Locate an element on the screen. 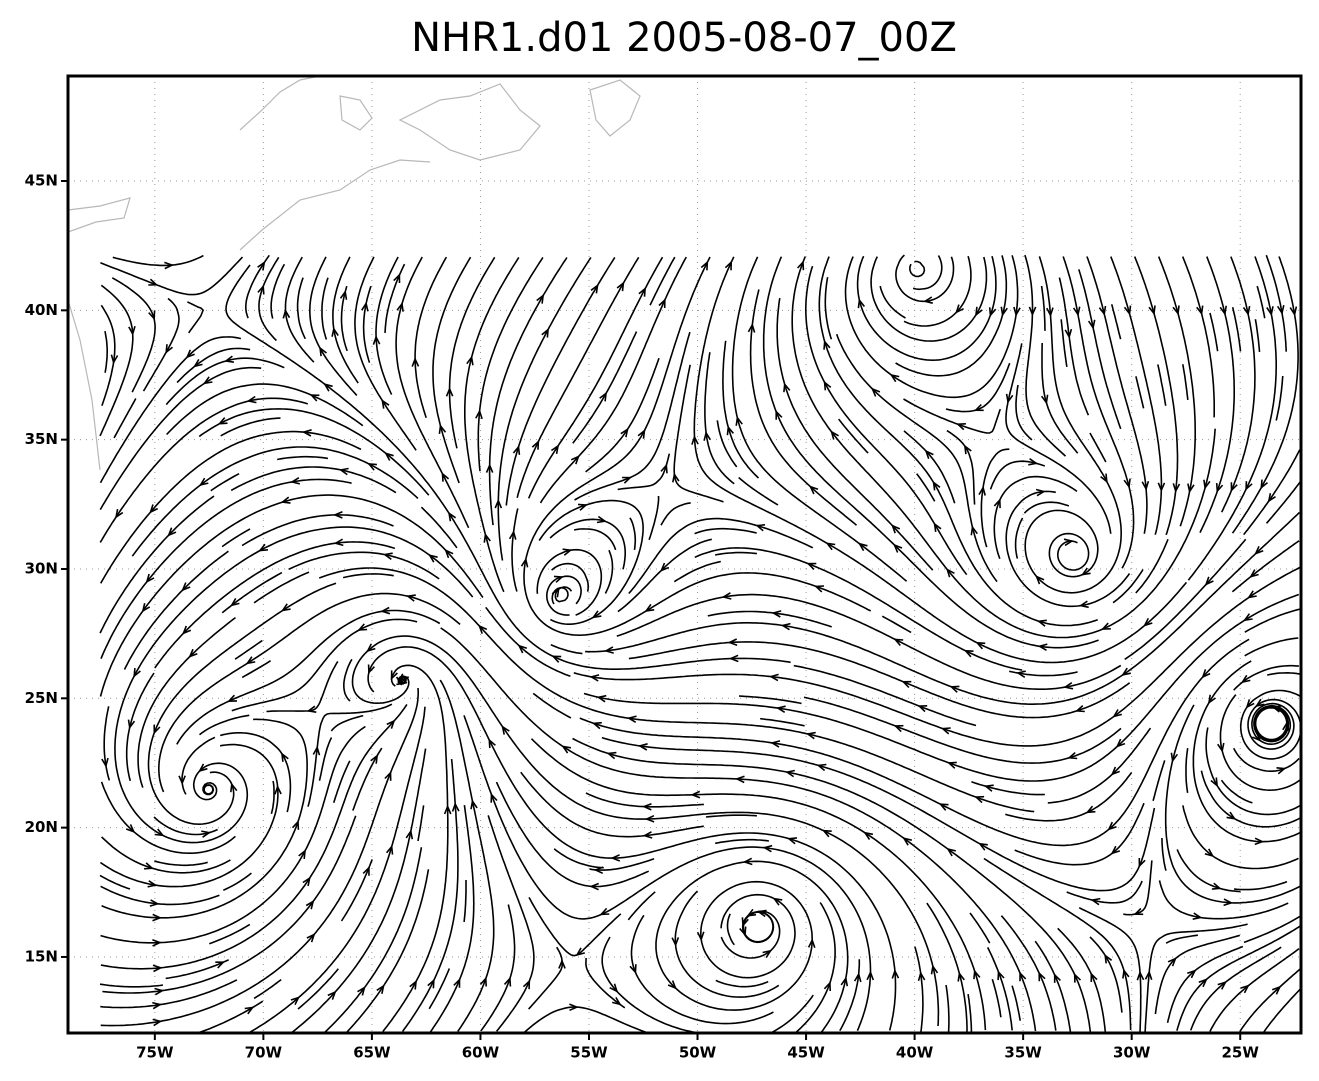  y-tick-label: 25N is located at coordinates (41, 698).